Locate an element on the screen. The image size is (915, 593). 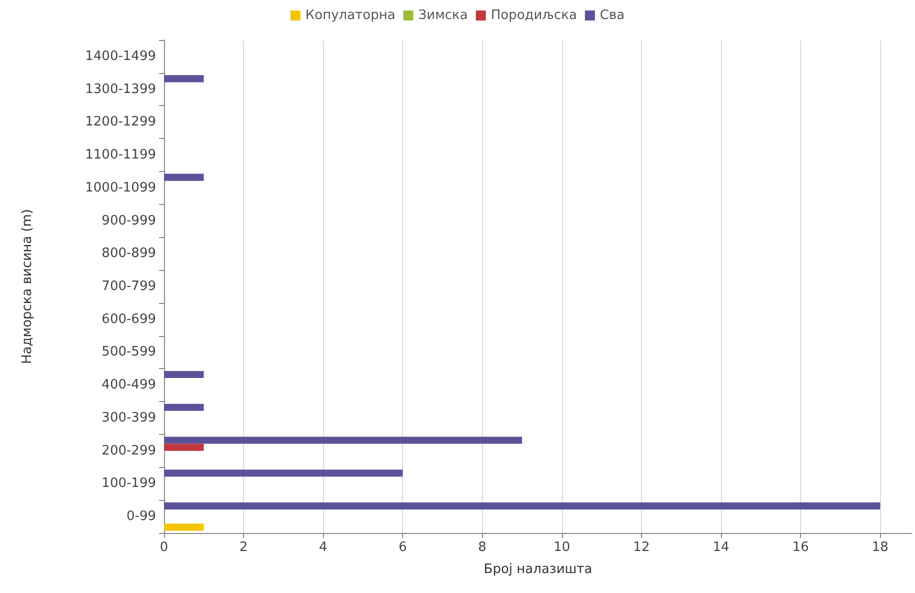
y-tick-label: 1400-1499 is located at coordinates (120, 56).